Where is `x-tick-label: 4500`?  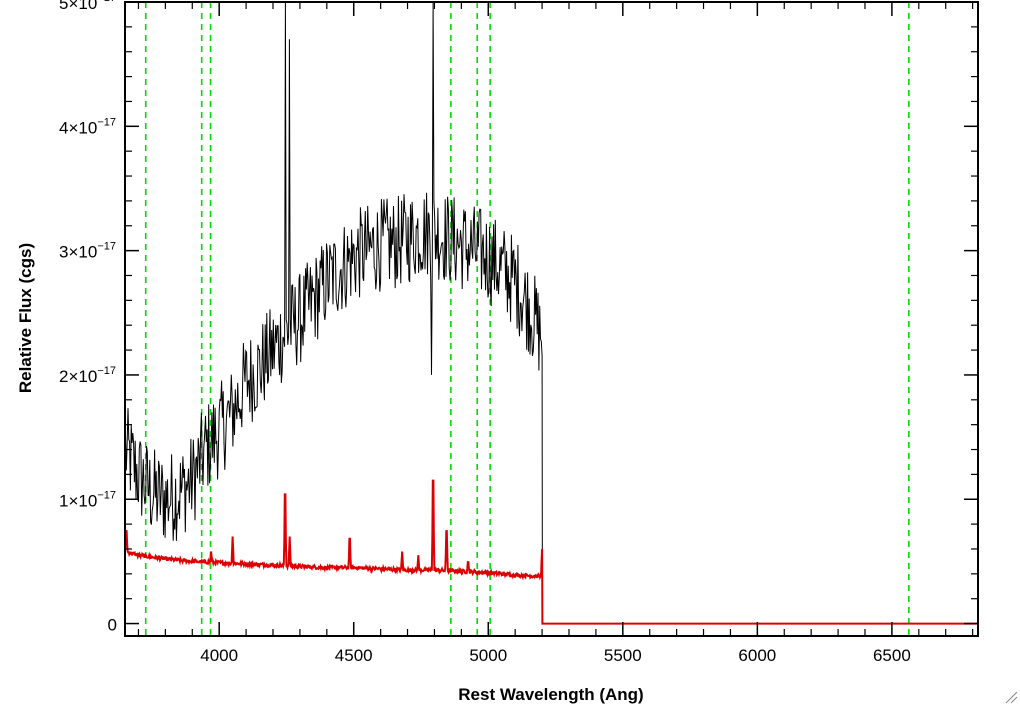 x-tick-label: 4500 is located at coordinates (354, 655).